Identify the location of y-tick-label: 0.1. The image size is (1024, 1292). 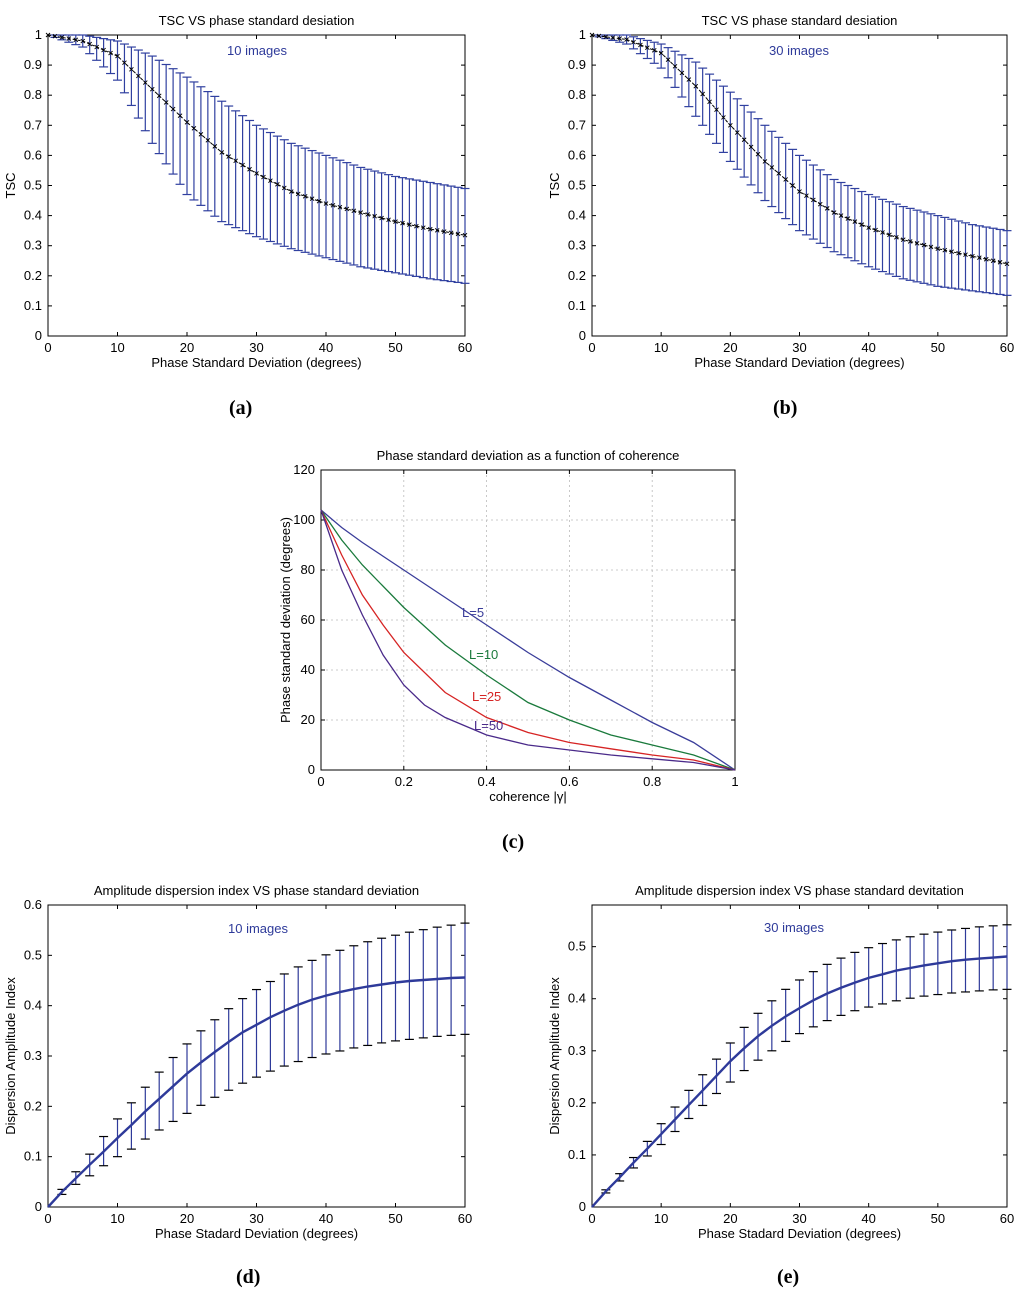
(577, 1154).